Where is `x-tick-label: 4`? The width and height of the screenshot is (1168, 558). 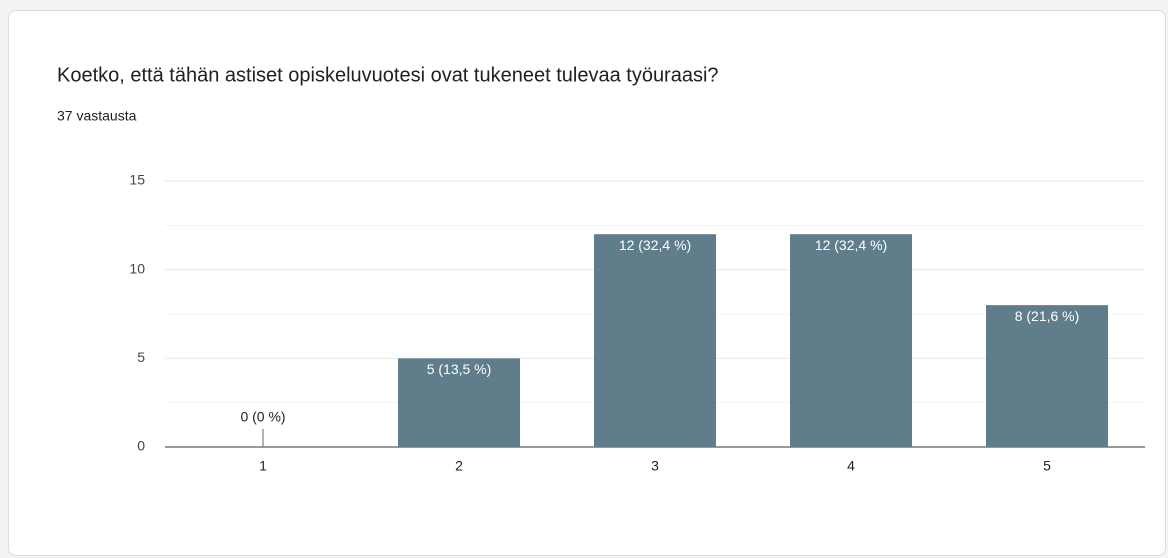
x-tick-label: 4 is located at coordinates (851, 466).